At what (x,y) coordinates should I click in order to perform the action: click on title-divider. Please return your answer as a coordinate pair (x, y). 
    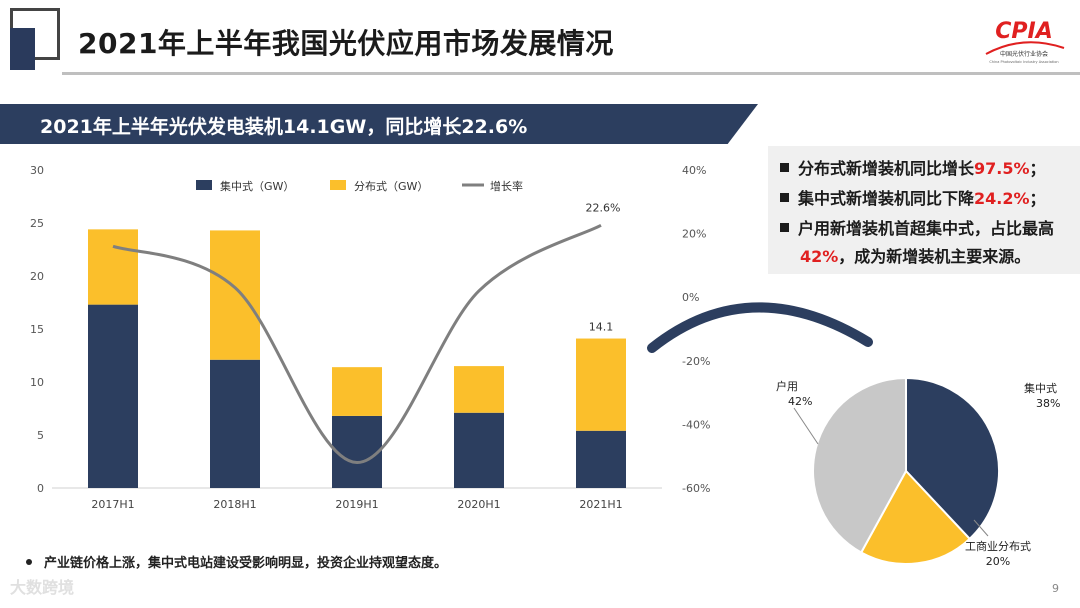
    Looking at the image, I should click on (571, 73).